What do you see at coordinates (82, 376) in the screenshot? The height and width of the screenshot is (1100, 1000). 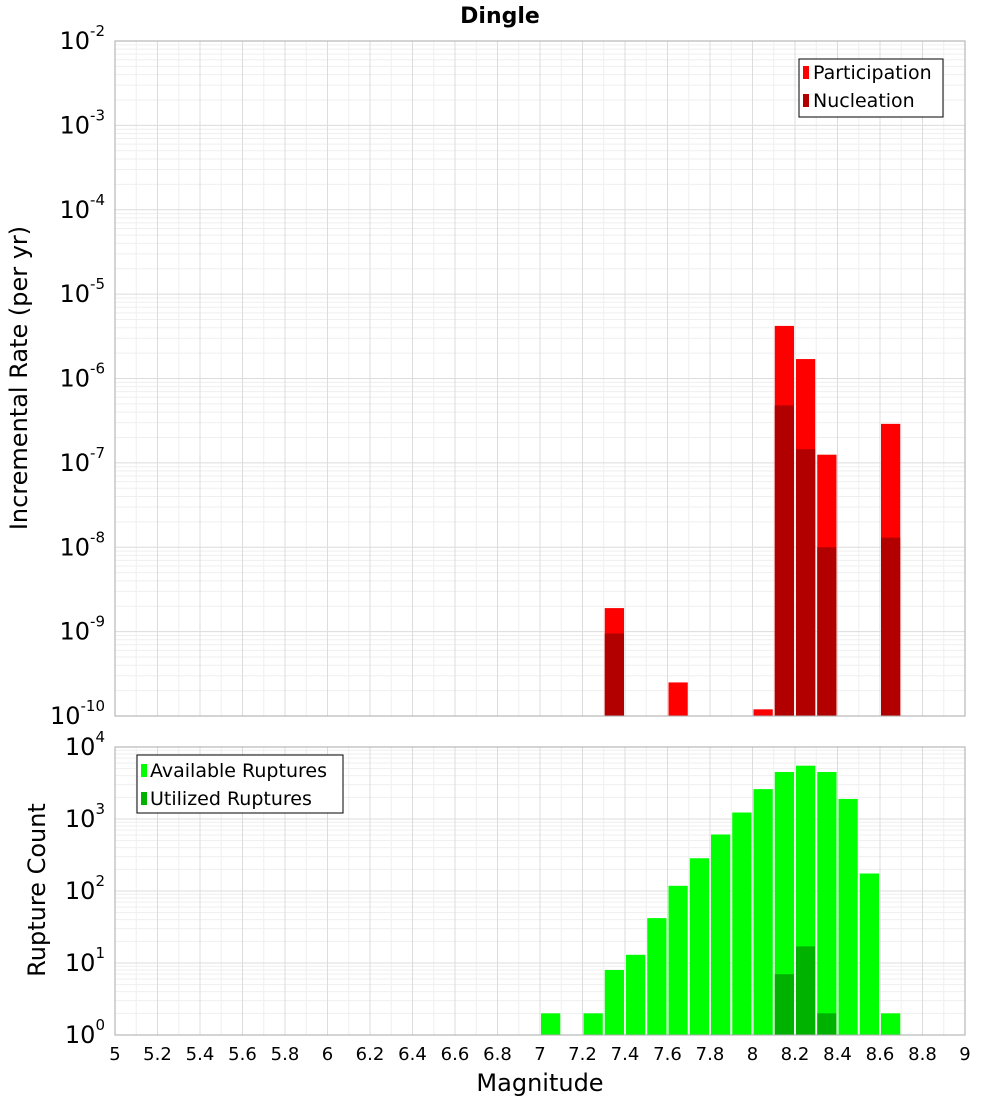 I see `rate-y-tick-label: 10⁻⁶` at bounding box center [82, 376].